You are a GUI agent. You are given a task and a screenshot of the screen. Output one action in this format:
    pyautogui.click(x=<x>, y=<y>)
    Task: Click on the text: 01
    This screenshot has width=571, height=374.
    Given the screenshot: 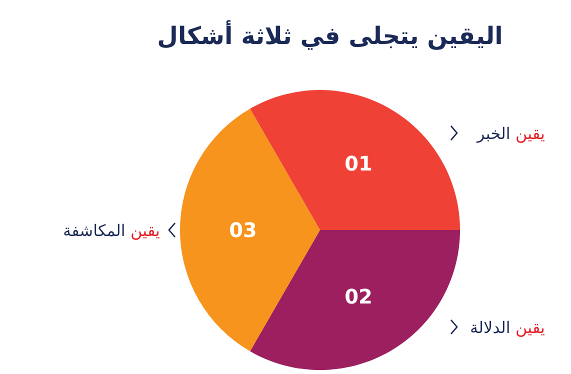 What is the action you would take?
    pyautogui.click(x=358, y=163)
    